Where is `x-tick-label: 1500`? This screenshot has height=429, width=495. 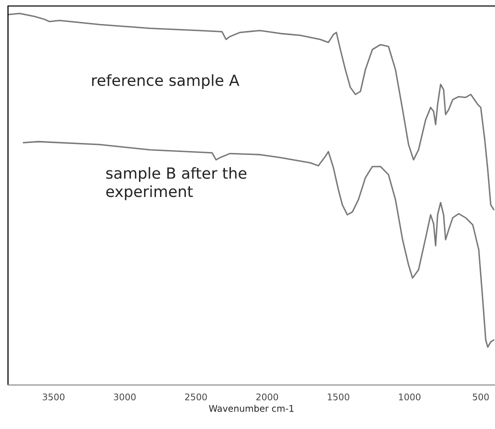 x-tick-label: 1500 is located at coordinates (339, 396).